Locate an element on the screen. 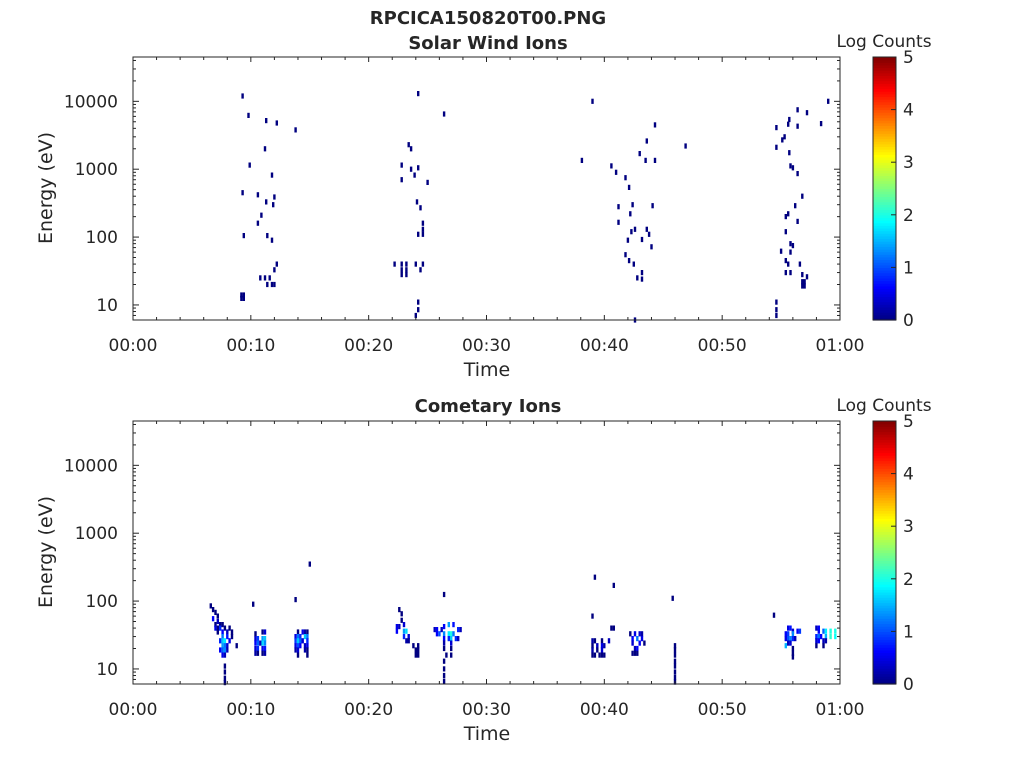 This screenshot has height=768, width=1024. x-tick-label: 00:40 is located at coordinates (604, 346).